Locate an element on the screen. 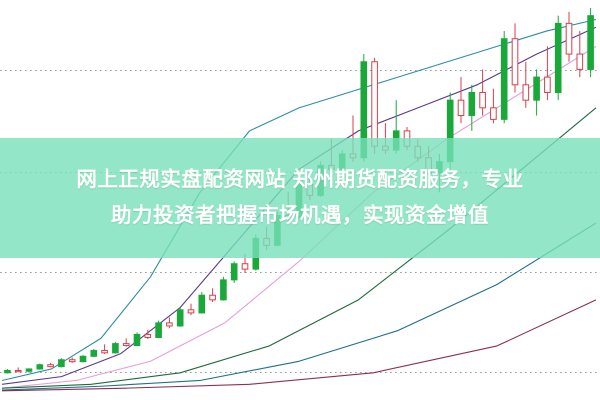 The height and width of the screenshot is (400, 600). banner-headline-line-1: 网上正规实盘配资网站 郑州期货配资服务，专业 is located at coordinates (300, 180).